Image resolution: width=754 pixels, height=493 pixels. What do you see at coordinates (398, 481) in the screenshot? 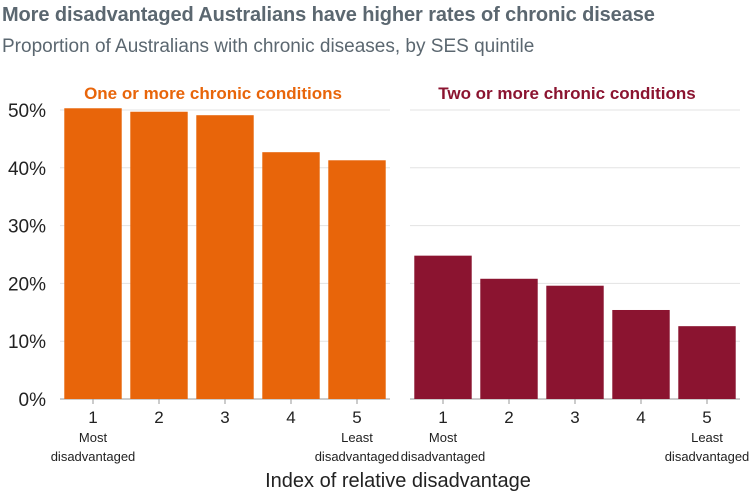
I see `x-axis-label: Index of relative disadvantage` at bounding box center [398, 481].